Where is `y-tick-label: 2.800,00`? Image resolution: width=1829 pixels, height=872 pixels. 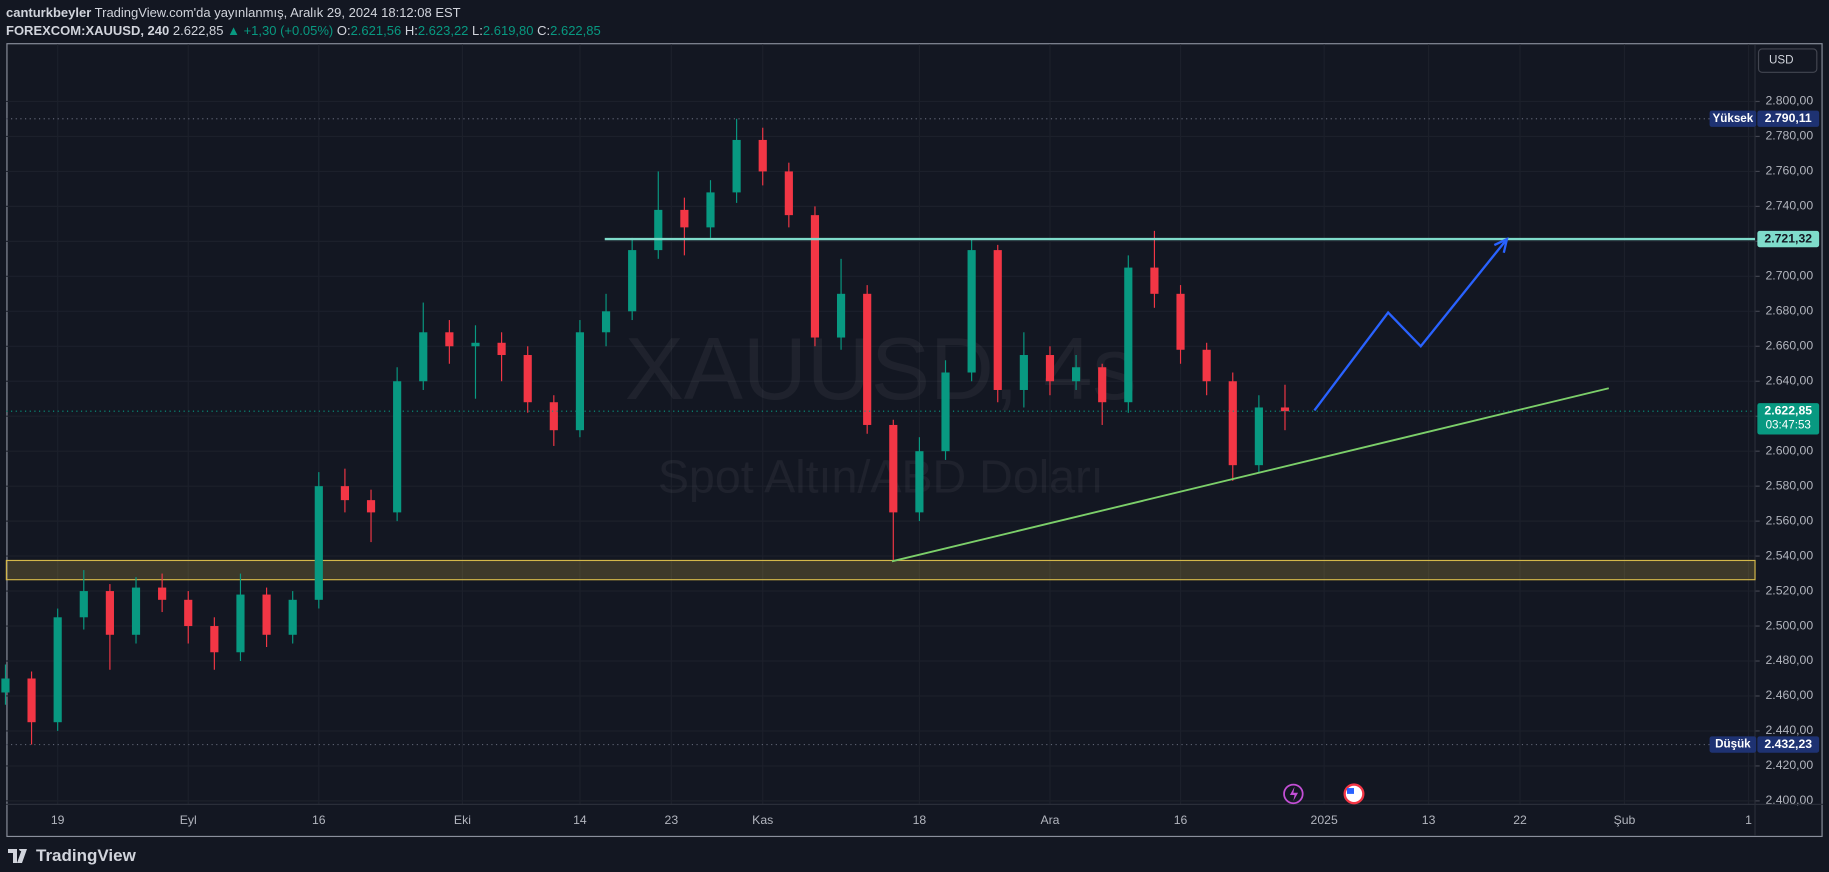 y-tick-label: 2.800,00 is located at coordinates (1790, 101).